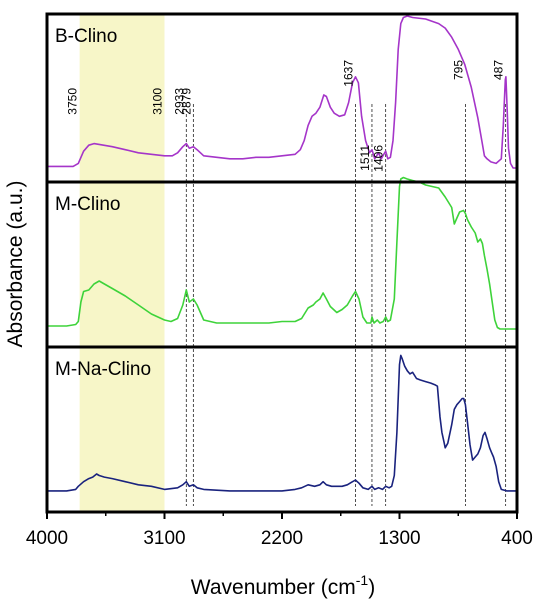  I want to click on panel-label-b-clino: B-Clino, so click(86, 36).